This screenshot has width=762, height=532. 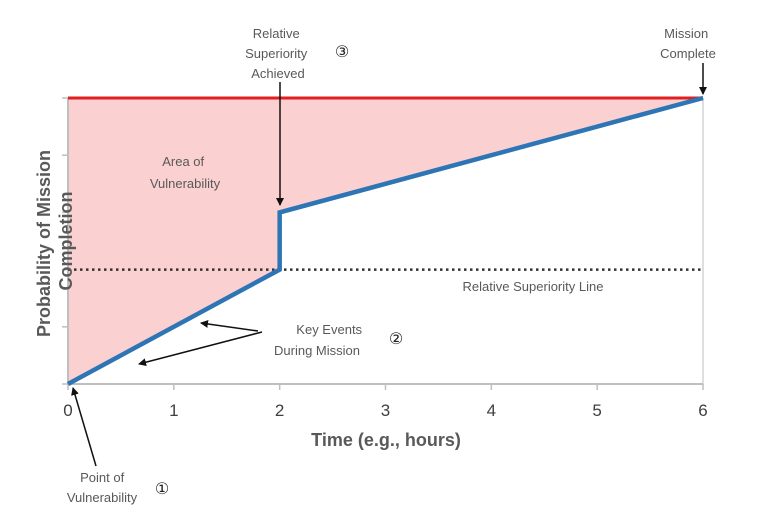 I want to click on y-axis-title-line-2: Completion, so click(x=66, y=241).